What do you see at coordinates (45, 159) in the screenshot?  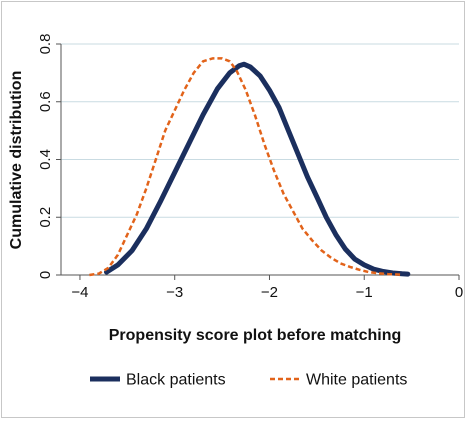 I see `y-tick-label-2: 0.4` at bounding box center [45, 159].